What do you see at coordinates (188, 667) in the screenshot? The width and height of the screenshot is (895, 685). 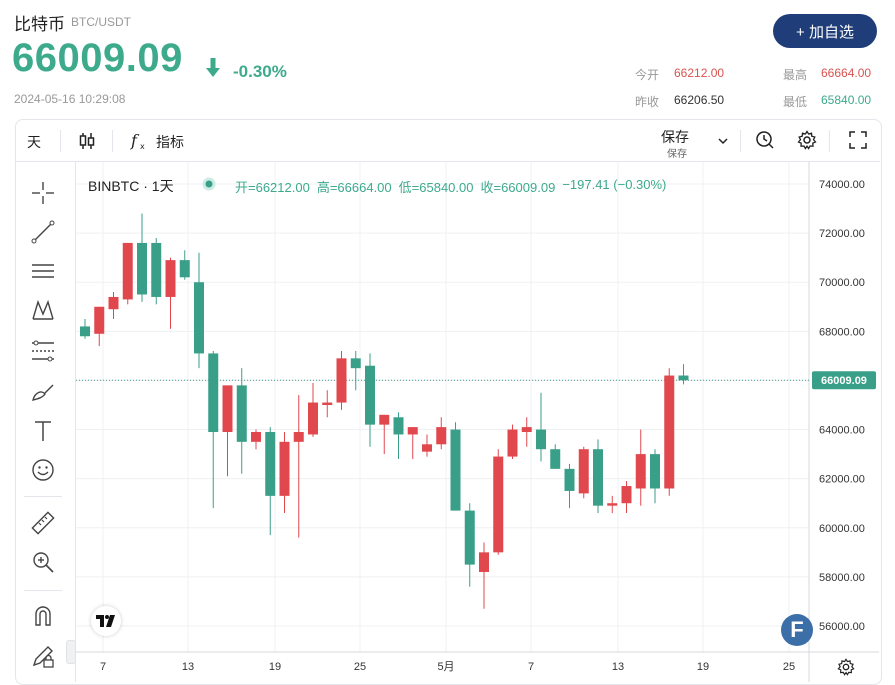 I see `x-tick-label: 13` at bounding box center [188, 667].